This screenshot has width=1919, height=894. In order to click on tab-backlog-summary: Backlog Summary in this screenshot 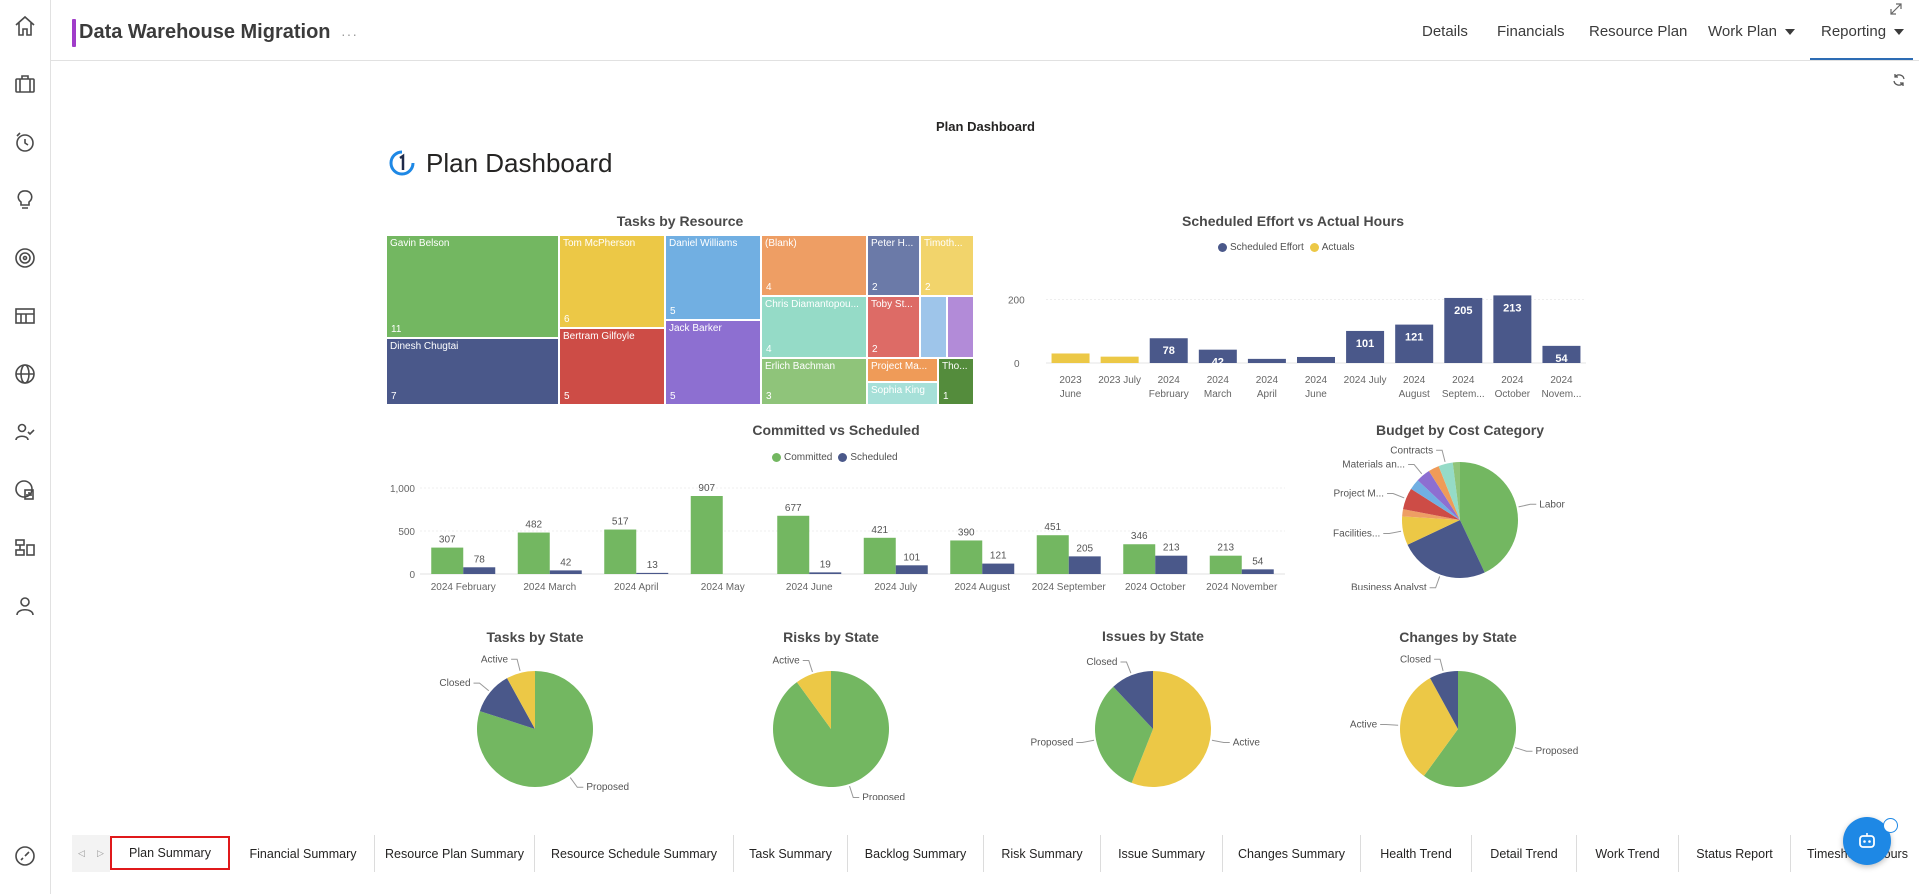, I will do `click(916, 853)`.